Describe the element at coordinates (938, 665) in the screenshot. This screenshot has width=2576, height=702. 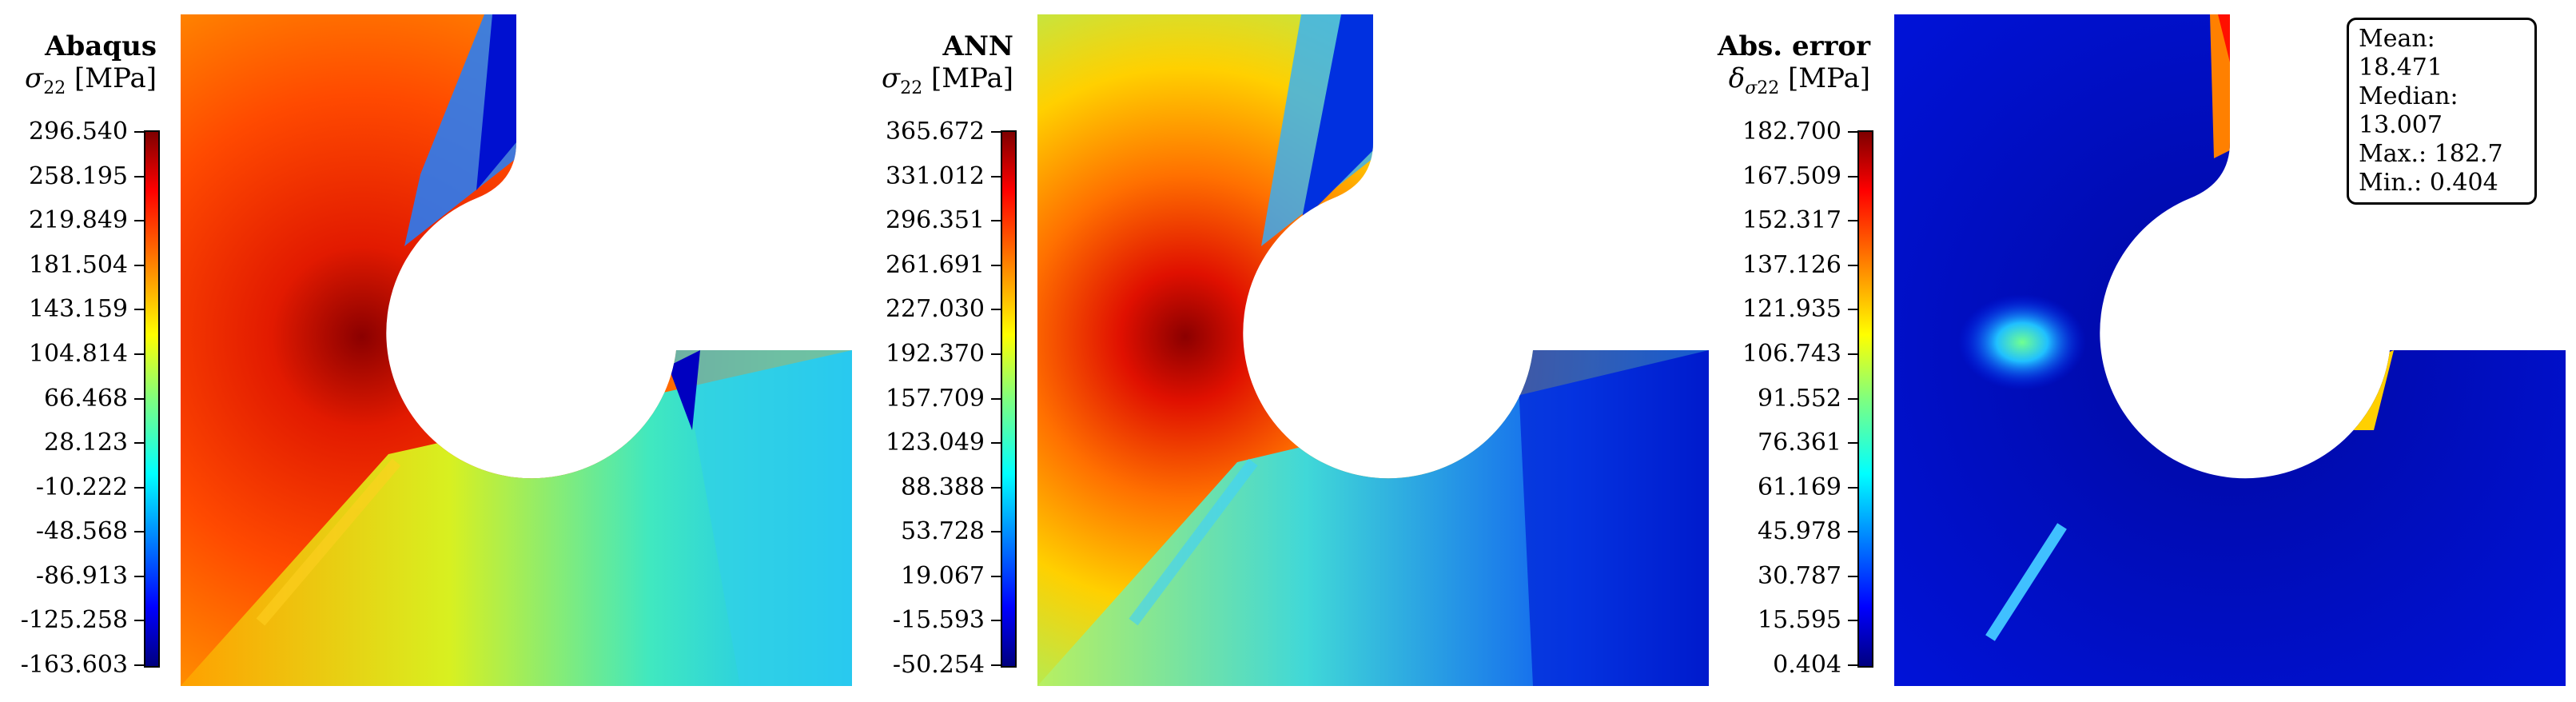
I see `colorbar-tick-label: -50.254` at that location.